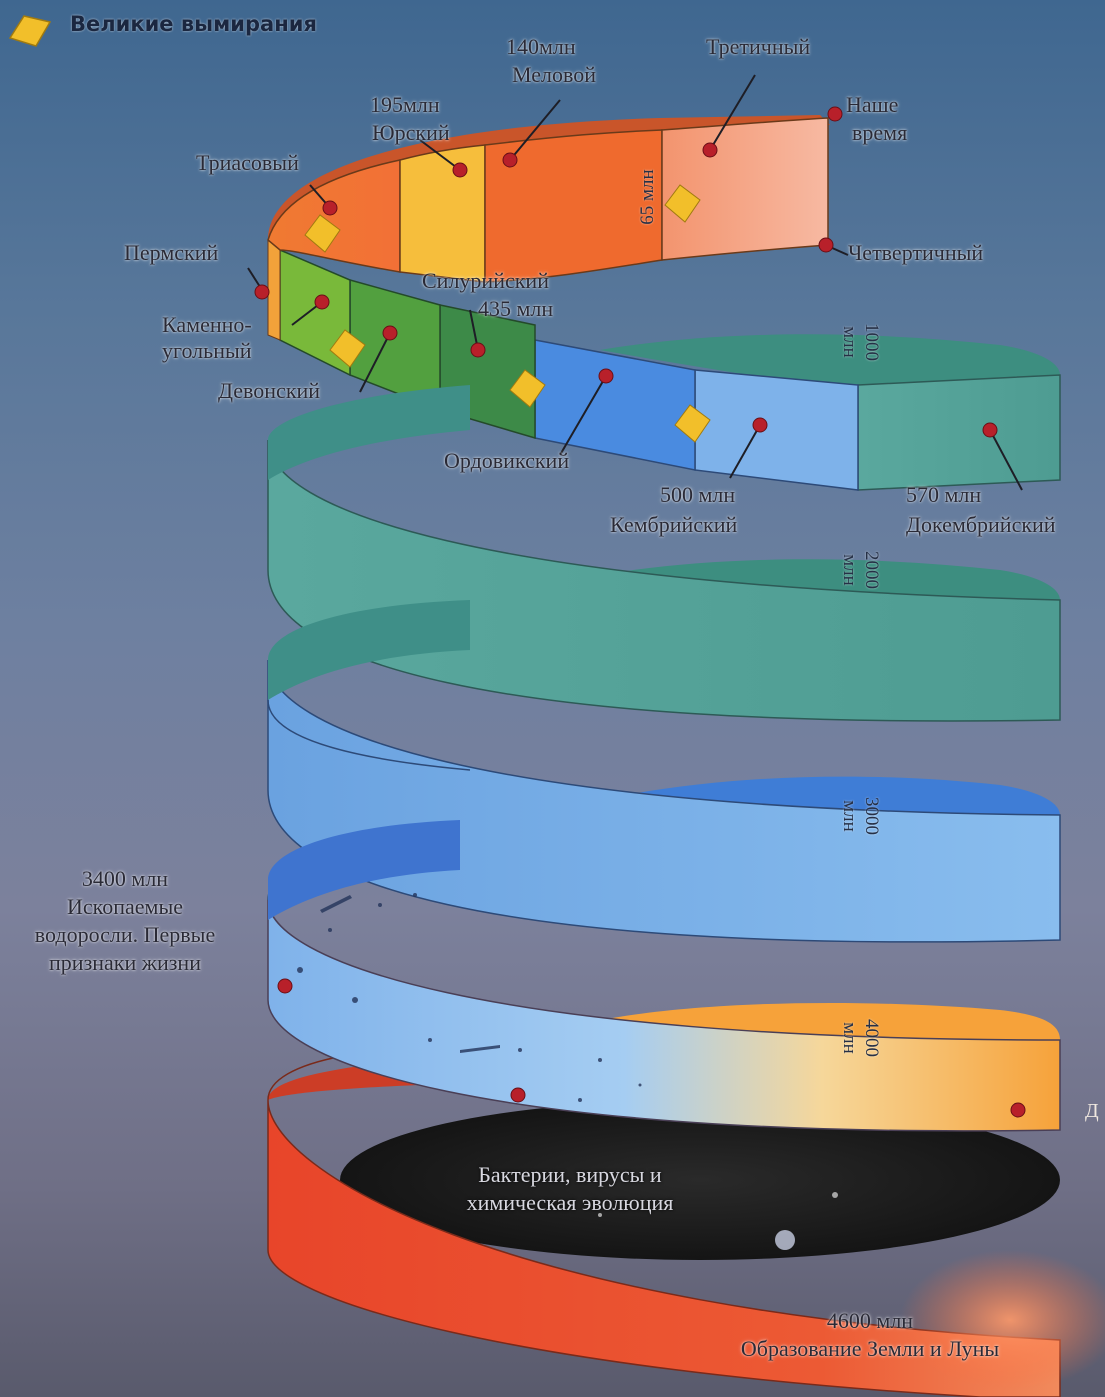  Describe the element at coordinates (760, 425) in the screenshot. I see `marker-cambrian` at that location.